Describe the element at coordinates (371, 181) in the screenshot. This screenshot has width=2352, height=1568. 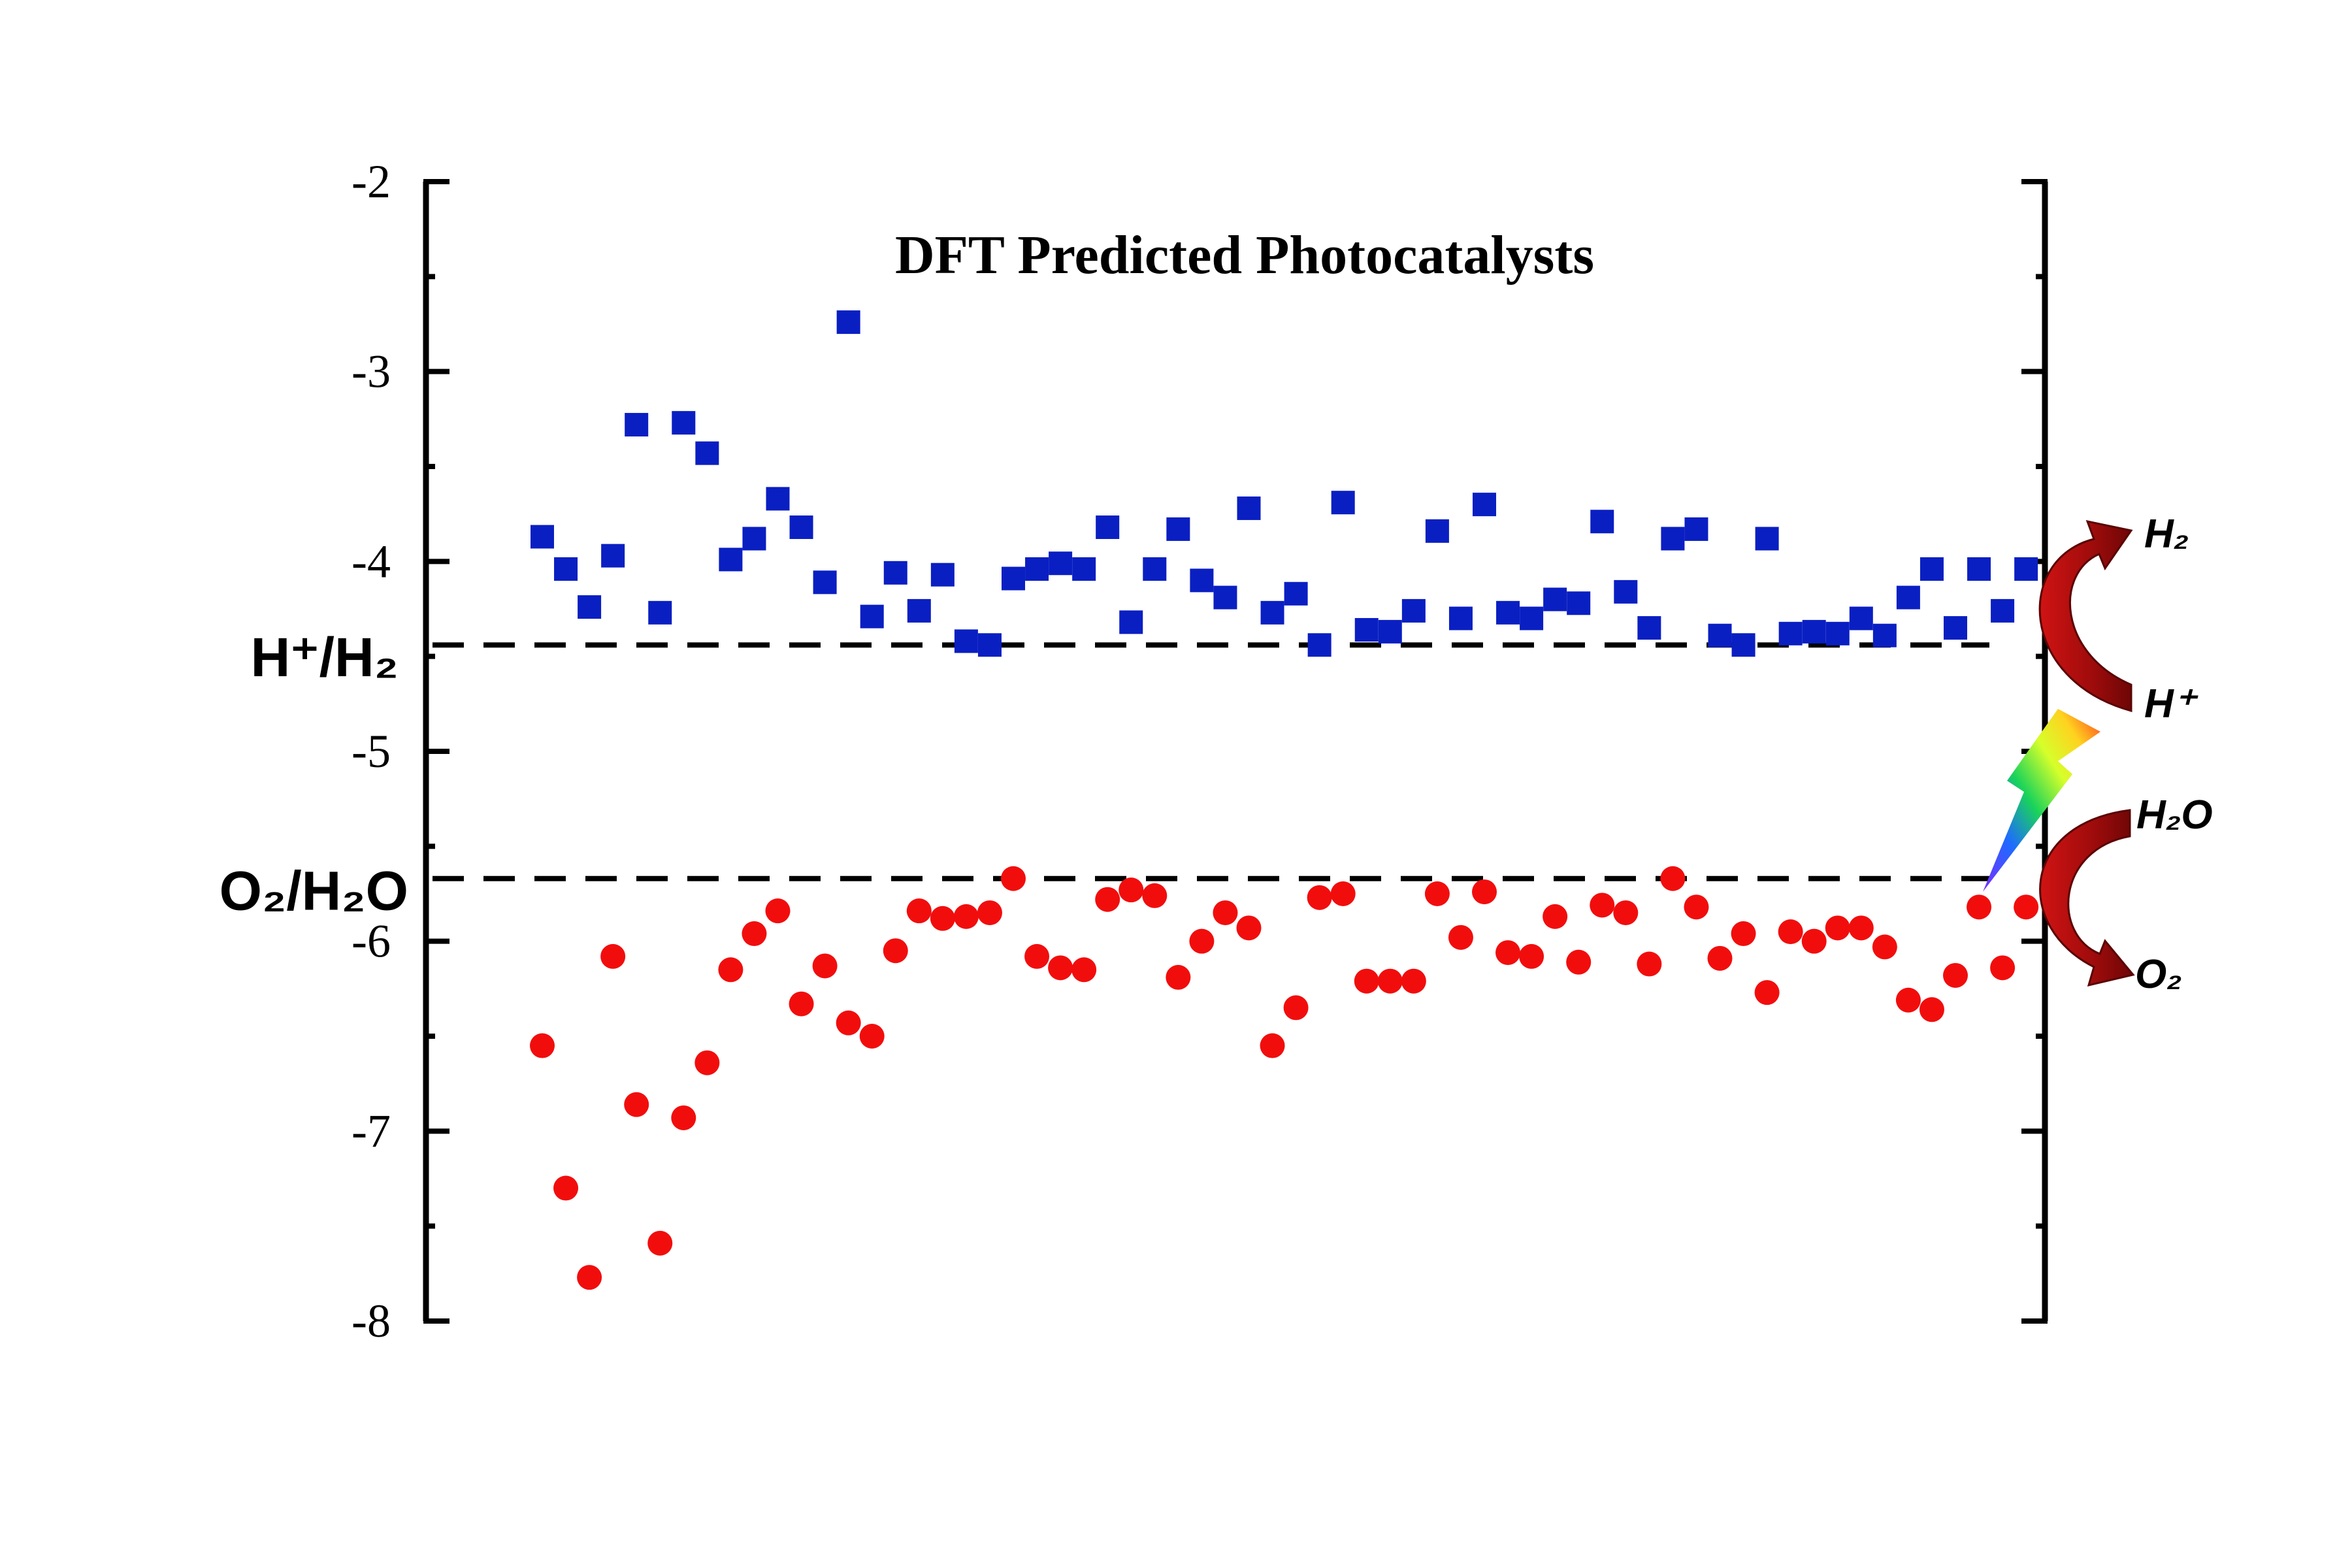
I see `y-tick-label: -2` at that location.